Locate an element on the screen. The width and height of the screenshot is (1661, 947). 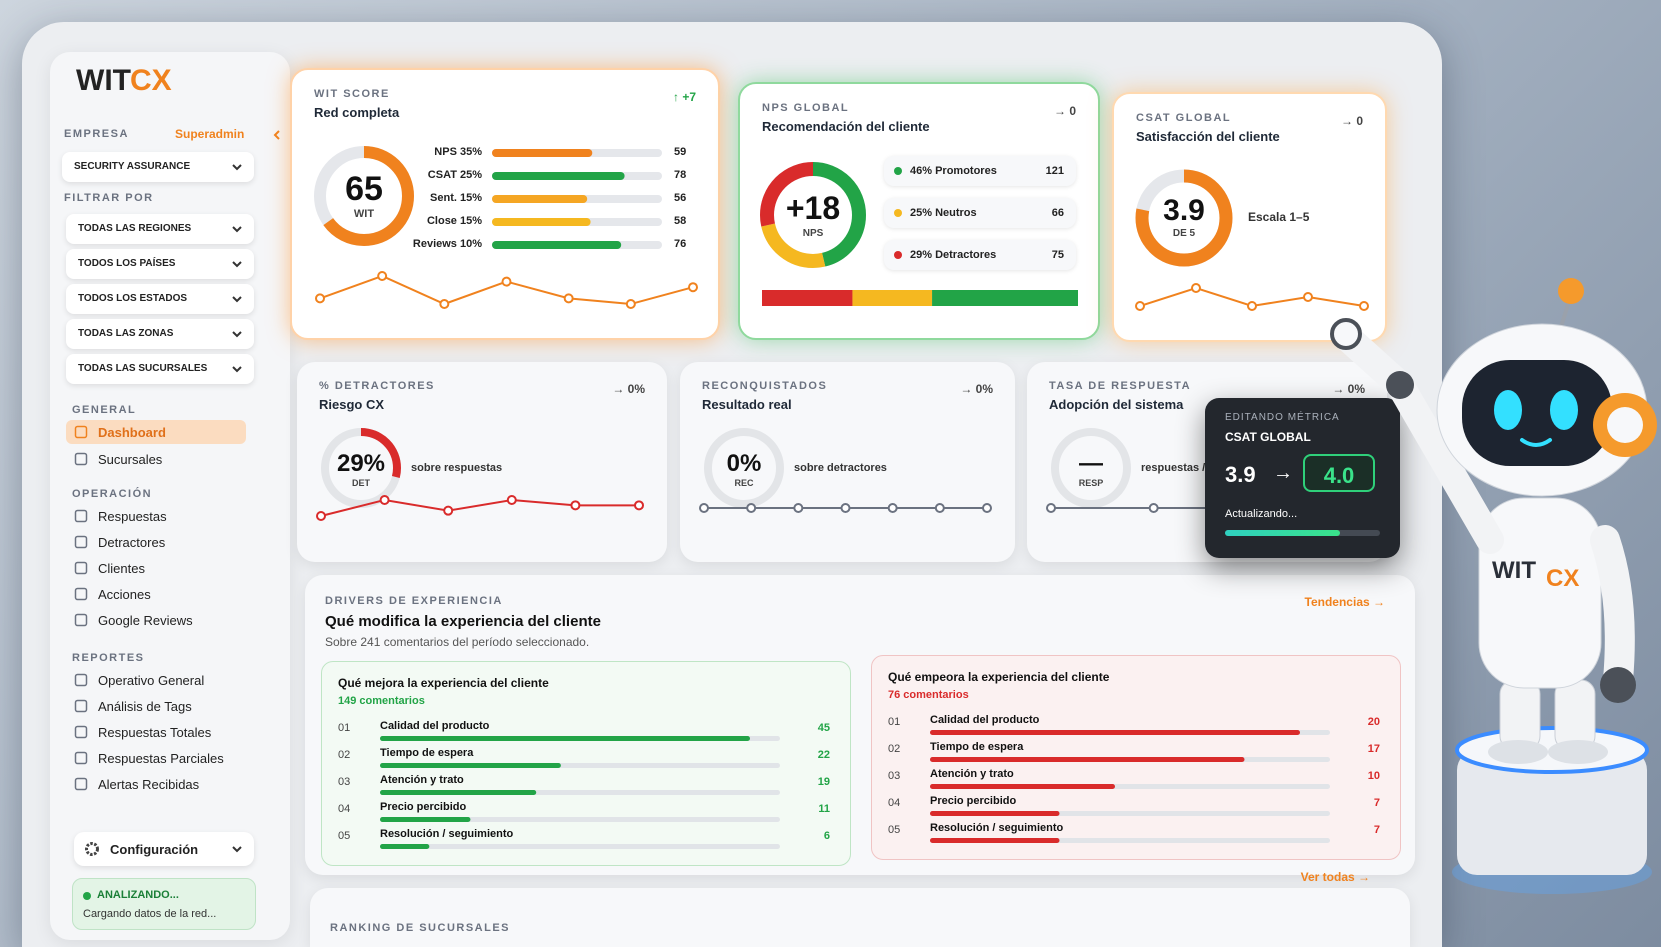
nav-item-label: Google Reviews is located at coordinates (145, 620).